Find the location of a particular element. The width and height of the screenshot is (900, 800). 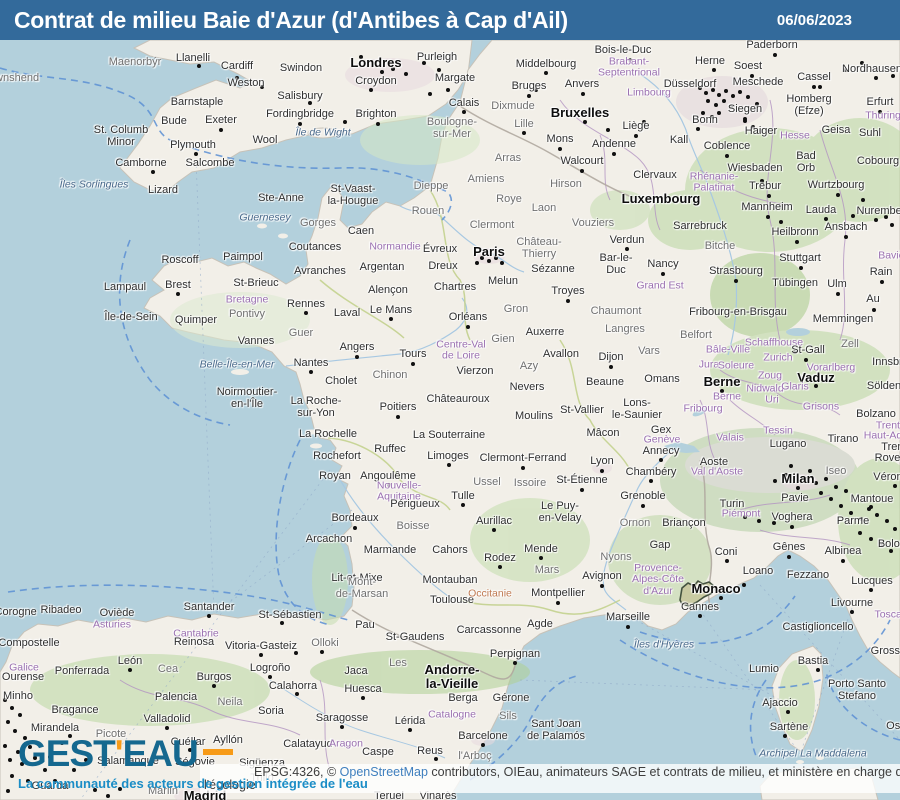

map-label: Cannes is located at coordinates (700, 607).